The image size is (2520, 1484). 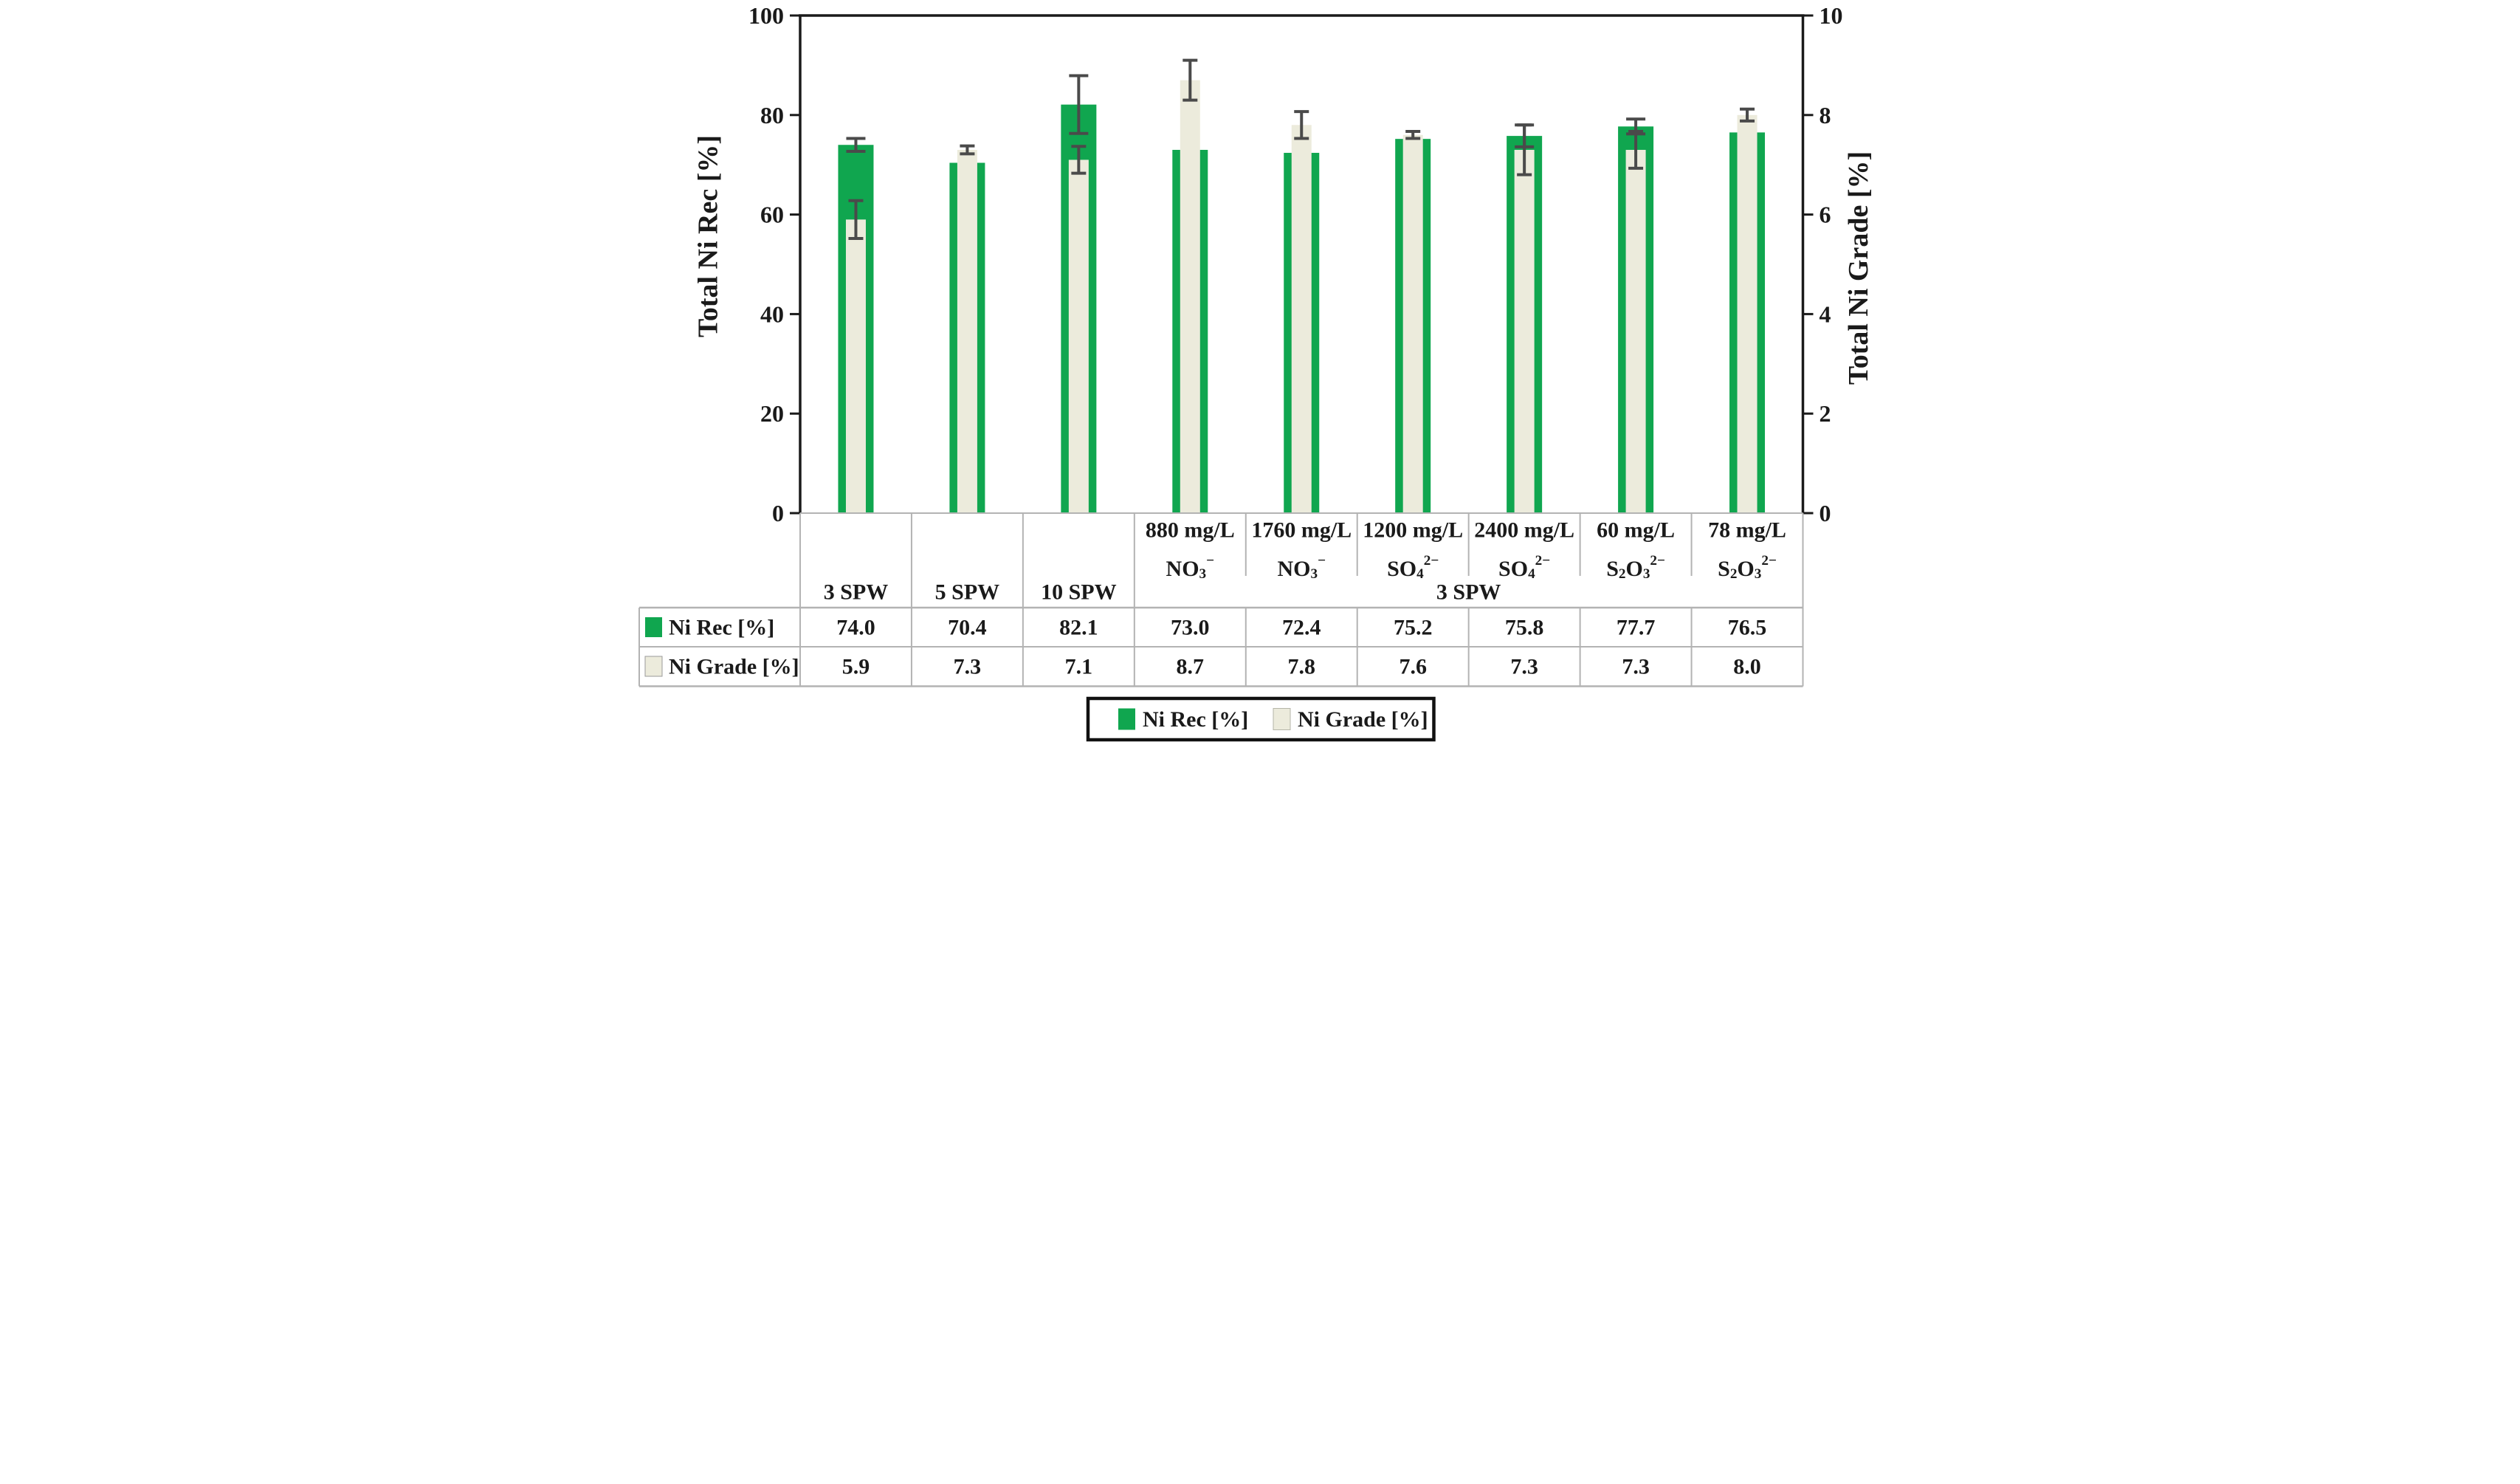 What do you see at coordinates (1747, 530) in the screenshot?
I see `category-dose-label: 78 mg/L` at bounding box center [1747, 530].